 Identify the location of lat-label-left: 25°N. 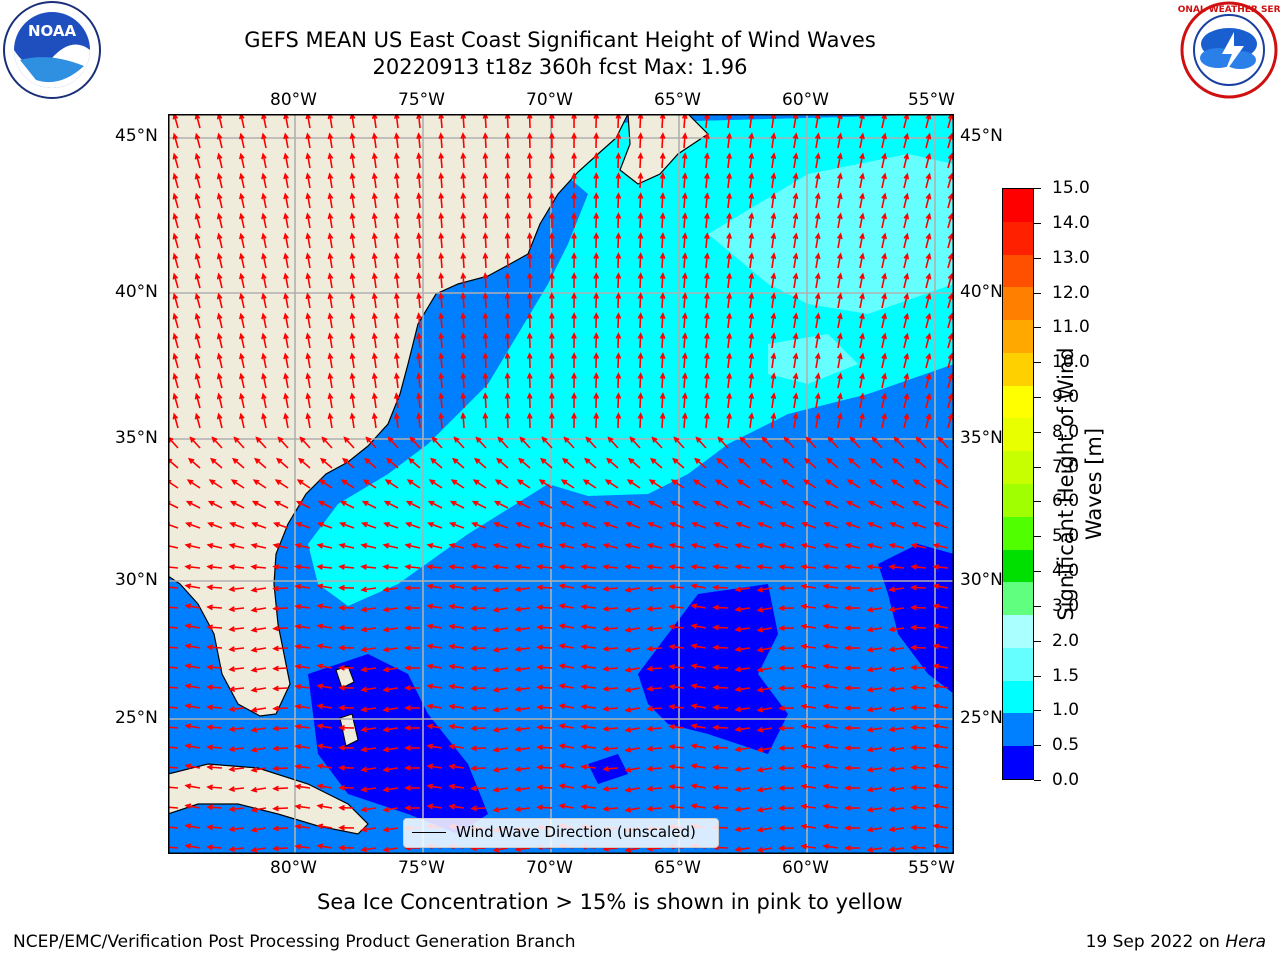
(136, 718).